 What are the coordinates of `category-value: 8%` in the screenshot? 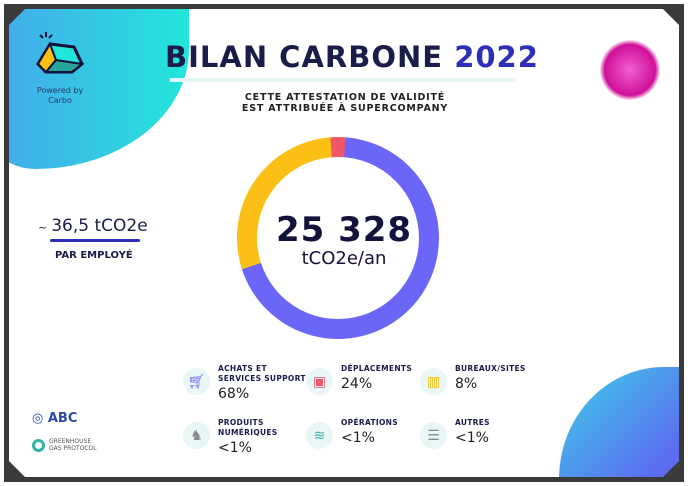 It's located at (466, 384).